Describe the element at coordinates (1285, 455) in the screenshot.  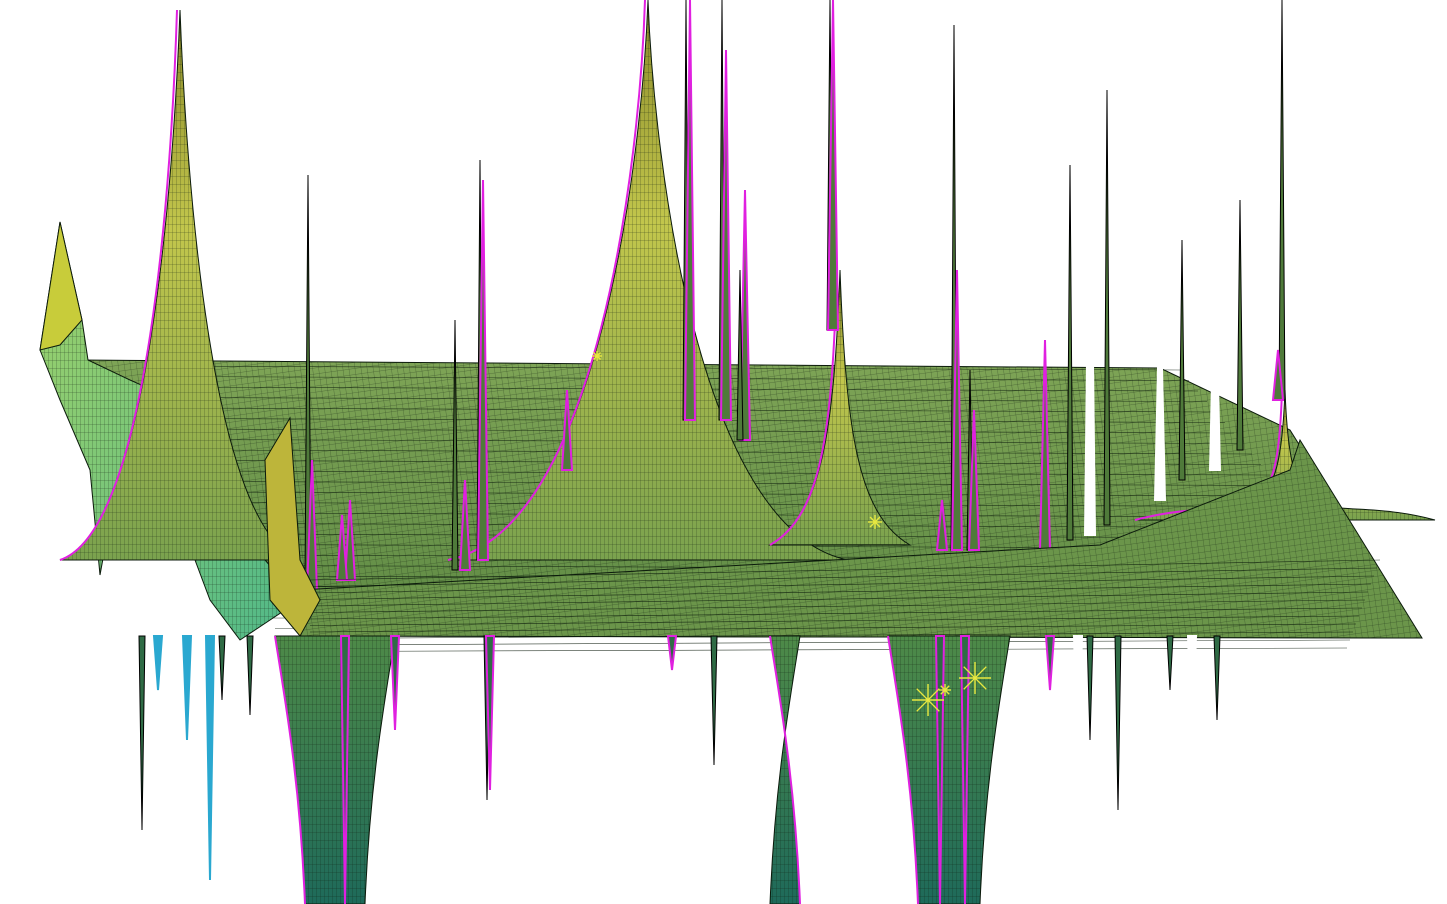
I see `right-rising-edge-mesh` at that location.